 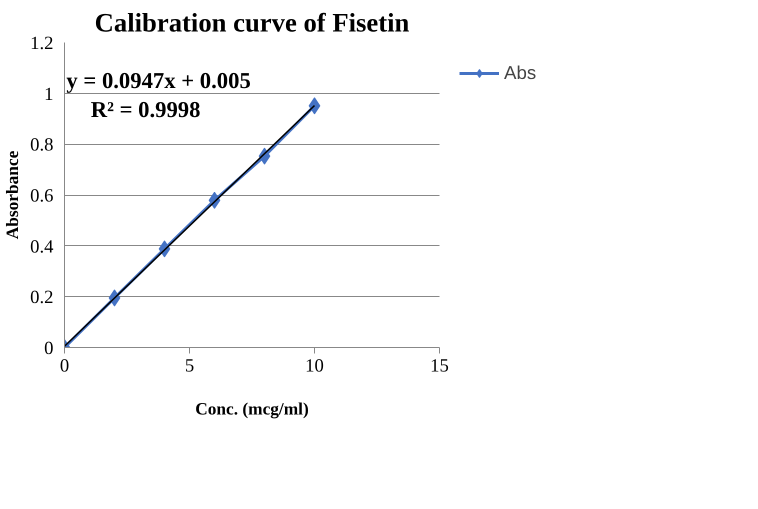 I want to click on annotation: y = 0.0947x + 0.005, so click(x=158, y=80).